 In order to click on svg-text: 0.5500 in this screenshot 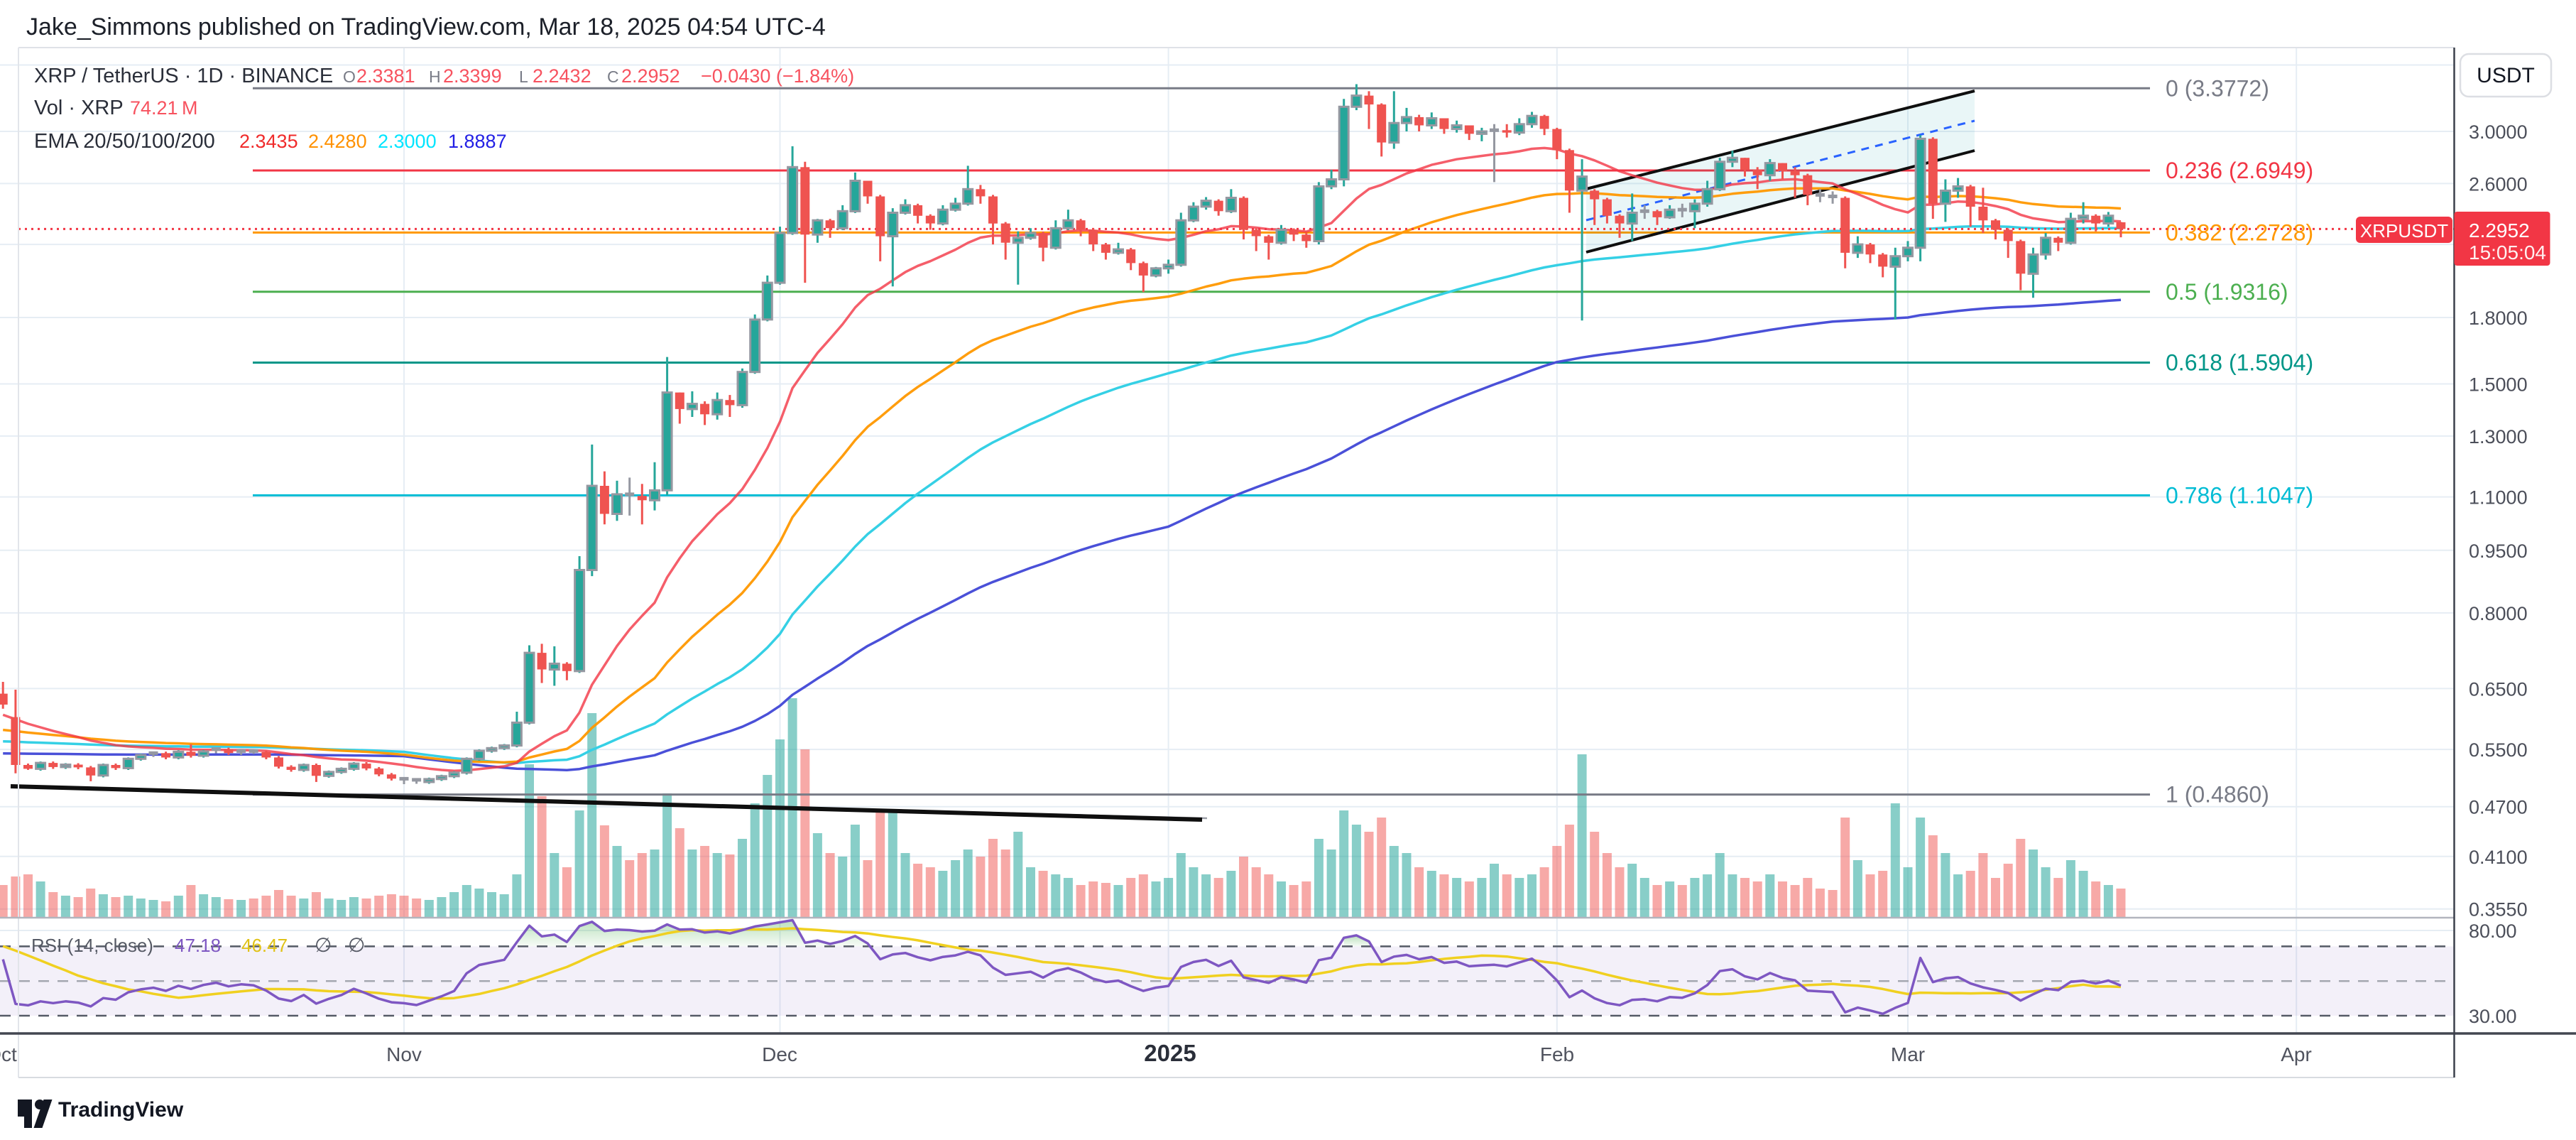, I will do `click(2498, 750)`.